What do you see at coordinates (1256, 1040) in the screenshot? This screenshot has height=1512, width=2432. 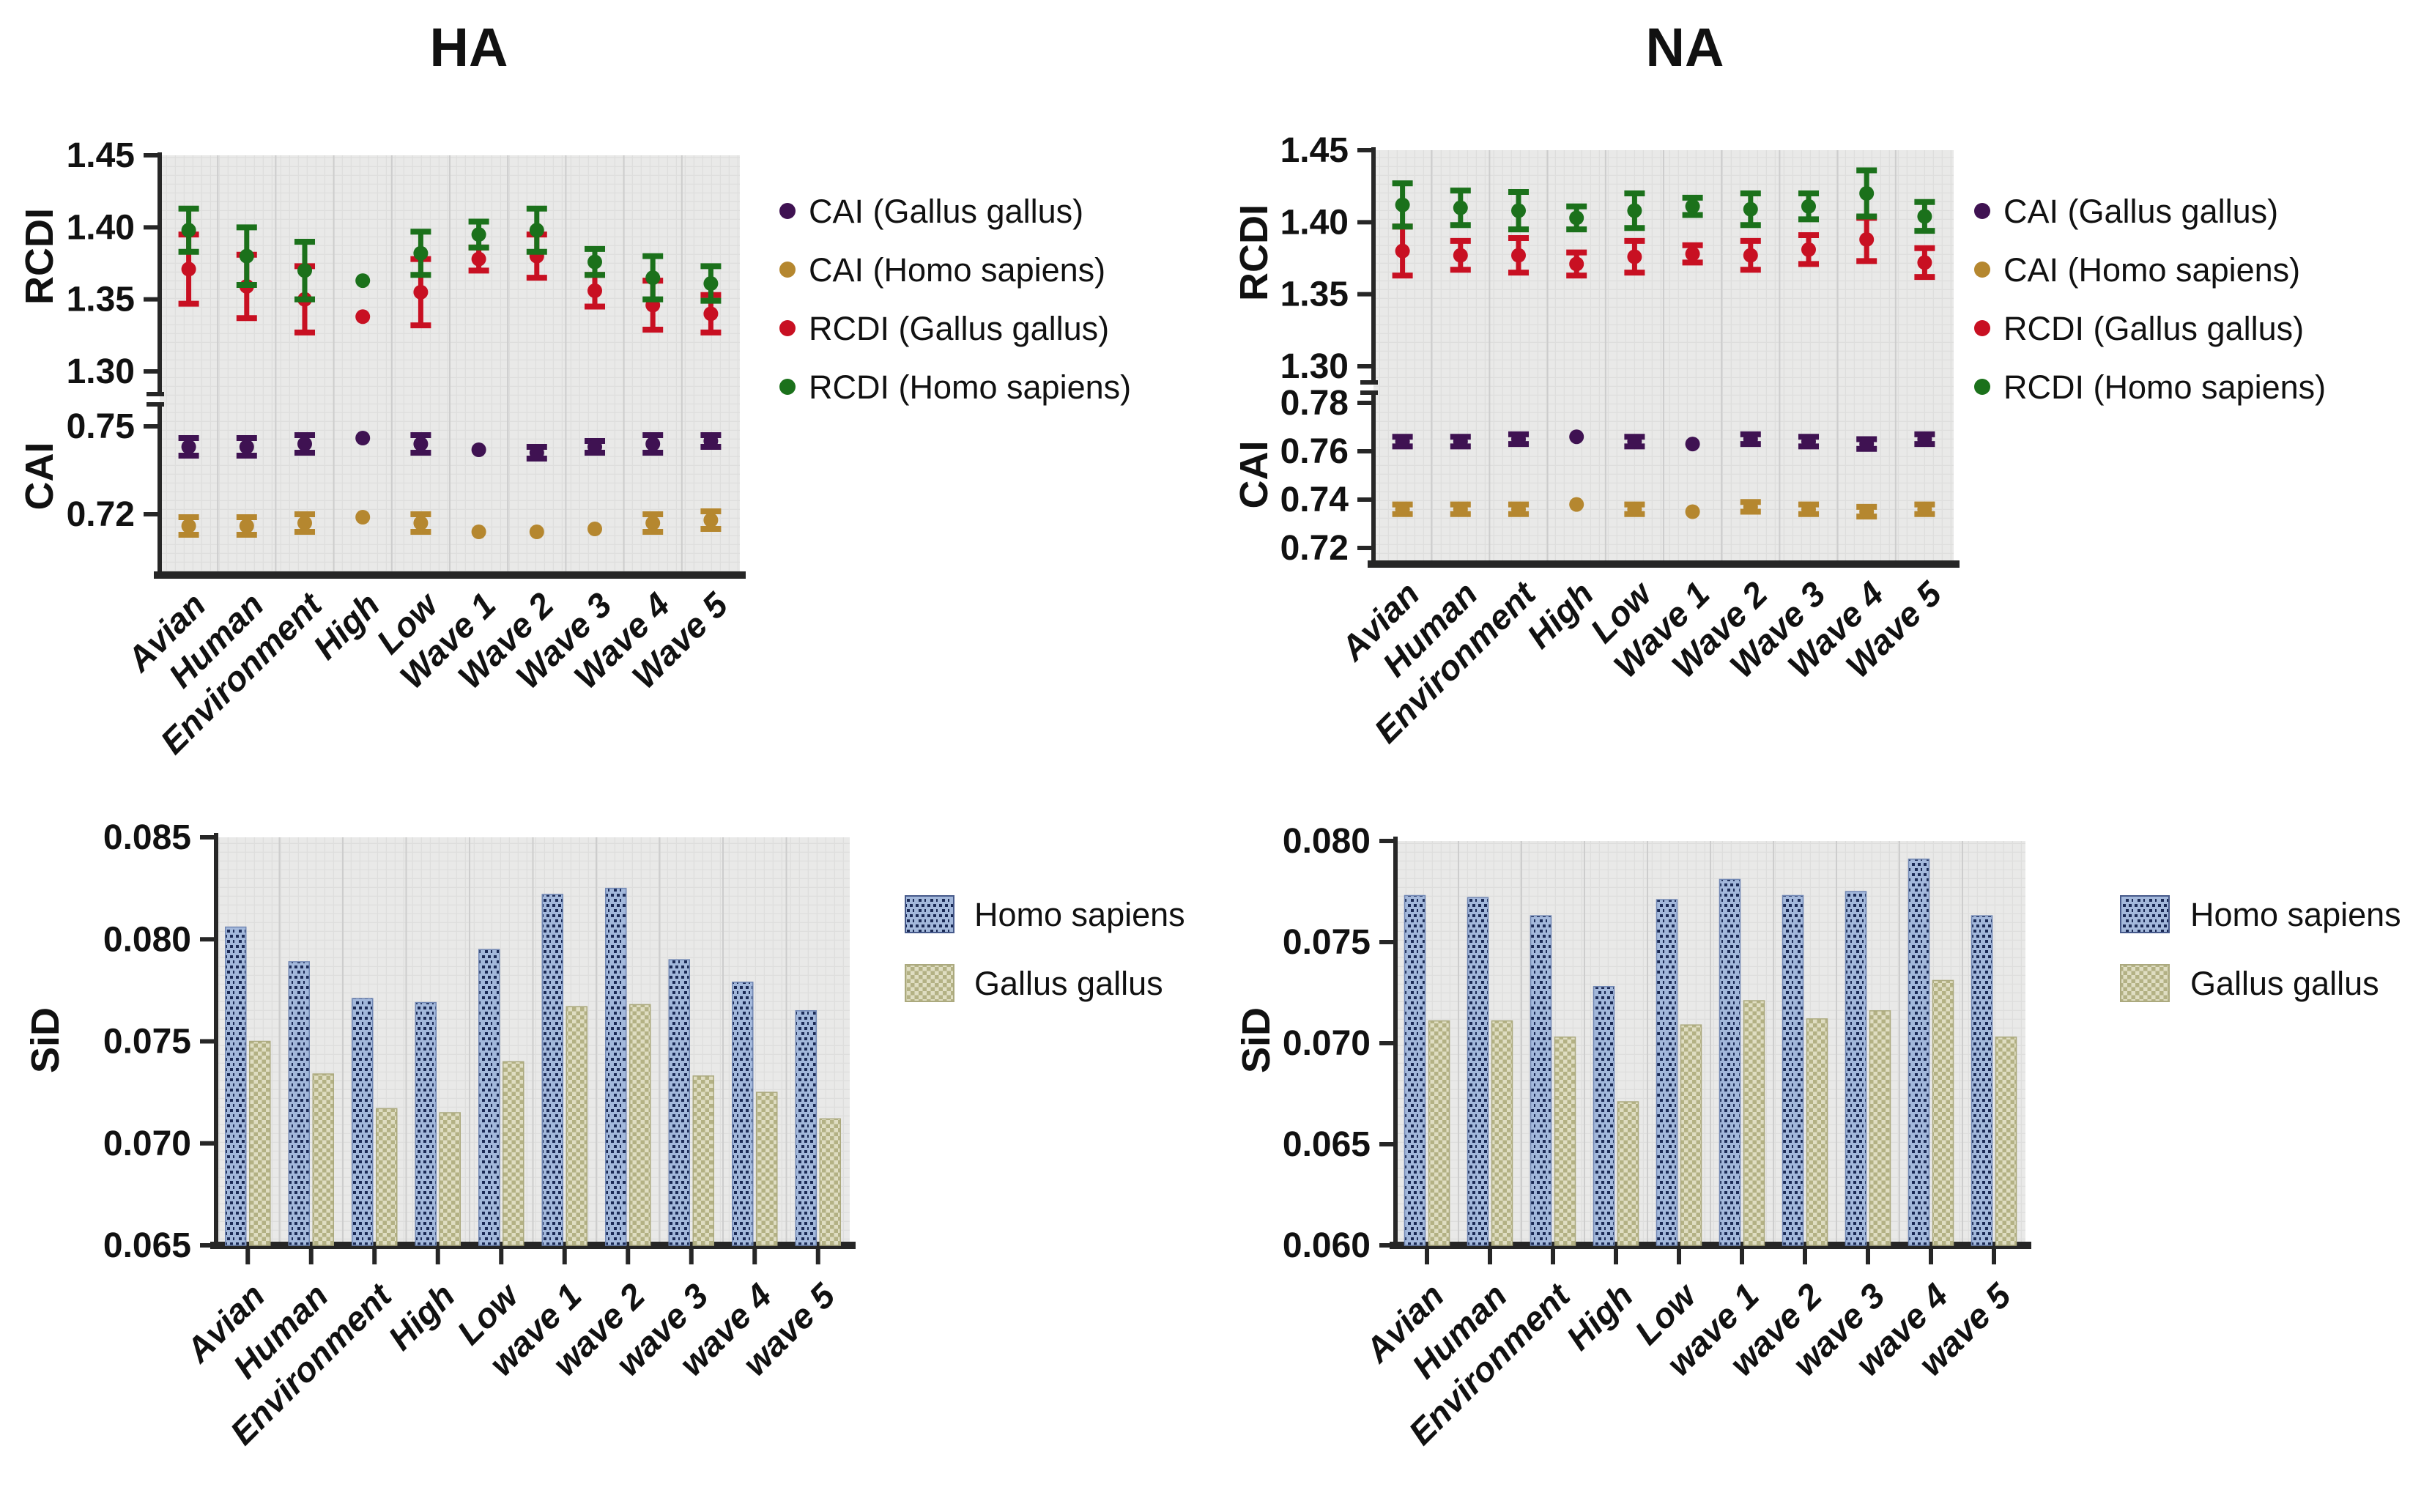 I see `y-axis-label: SiD` at bounding box center [1256, 1040].